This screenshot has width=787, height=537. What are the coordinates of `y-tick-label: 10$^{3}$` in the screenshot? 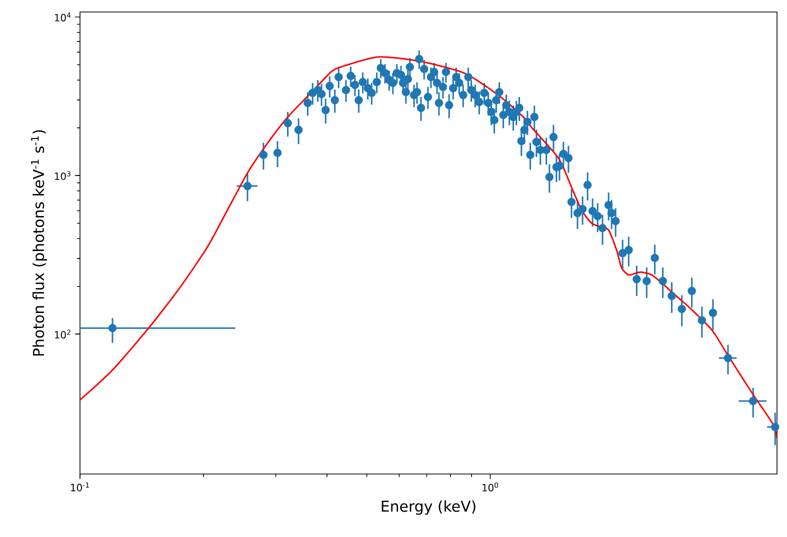 It's located at (62, 175).